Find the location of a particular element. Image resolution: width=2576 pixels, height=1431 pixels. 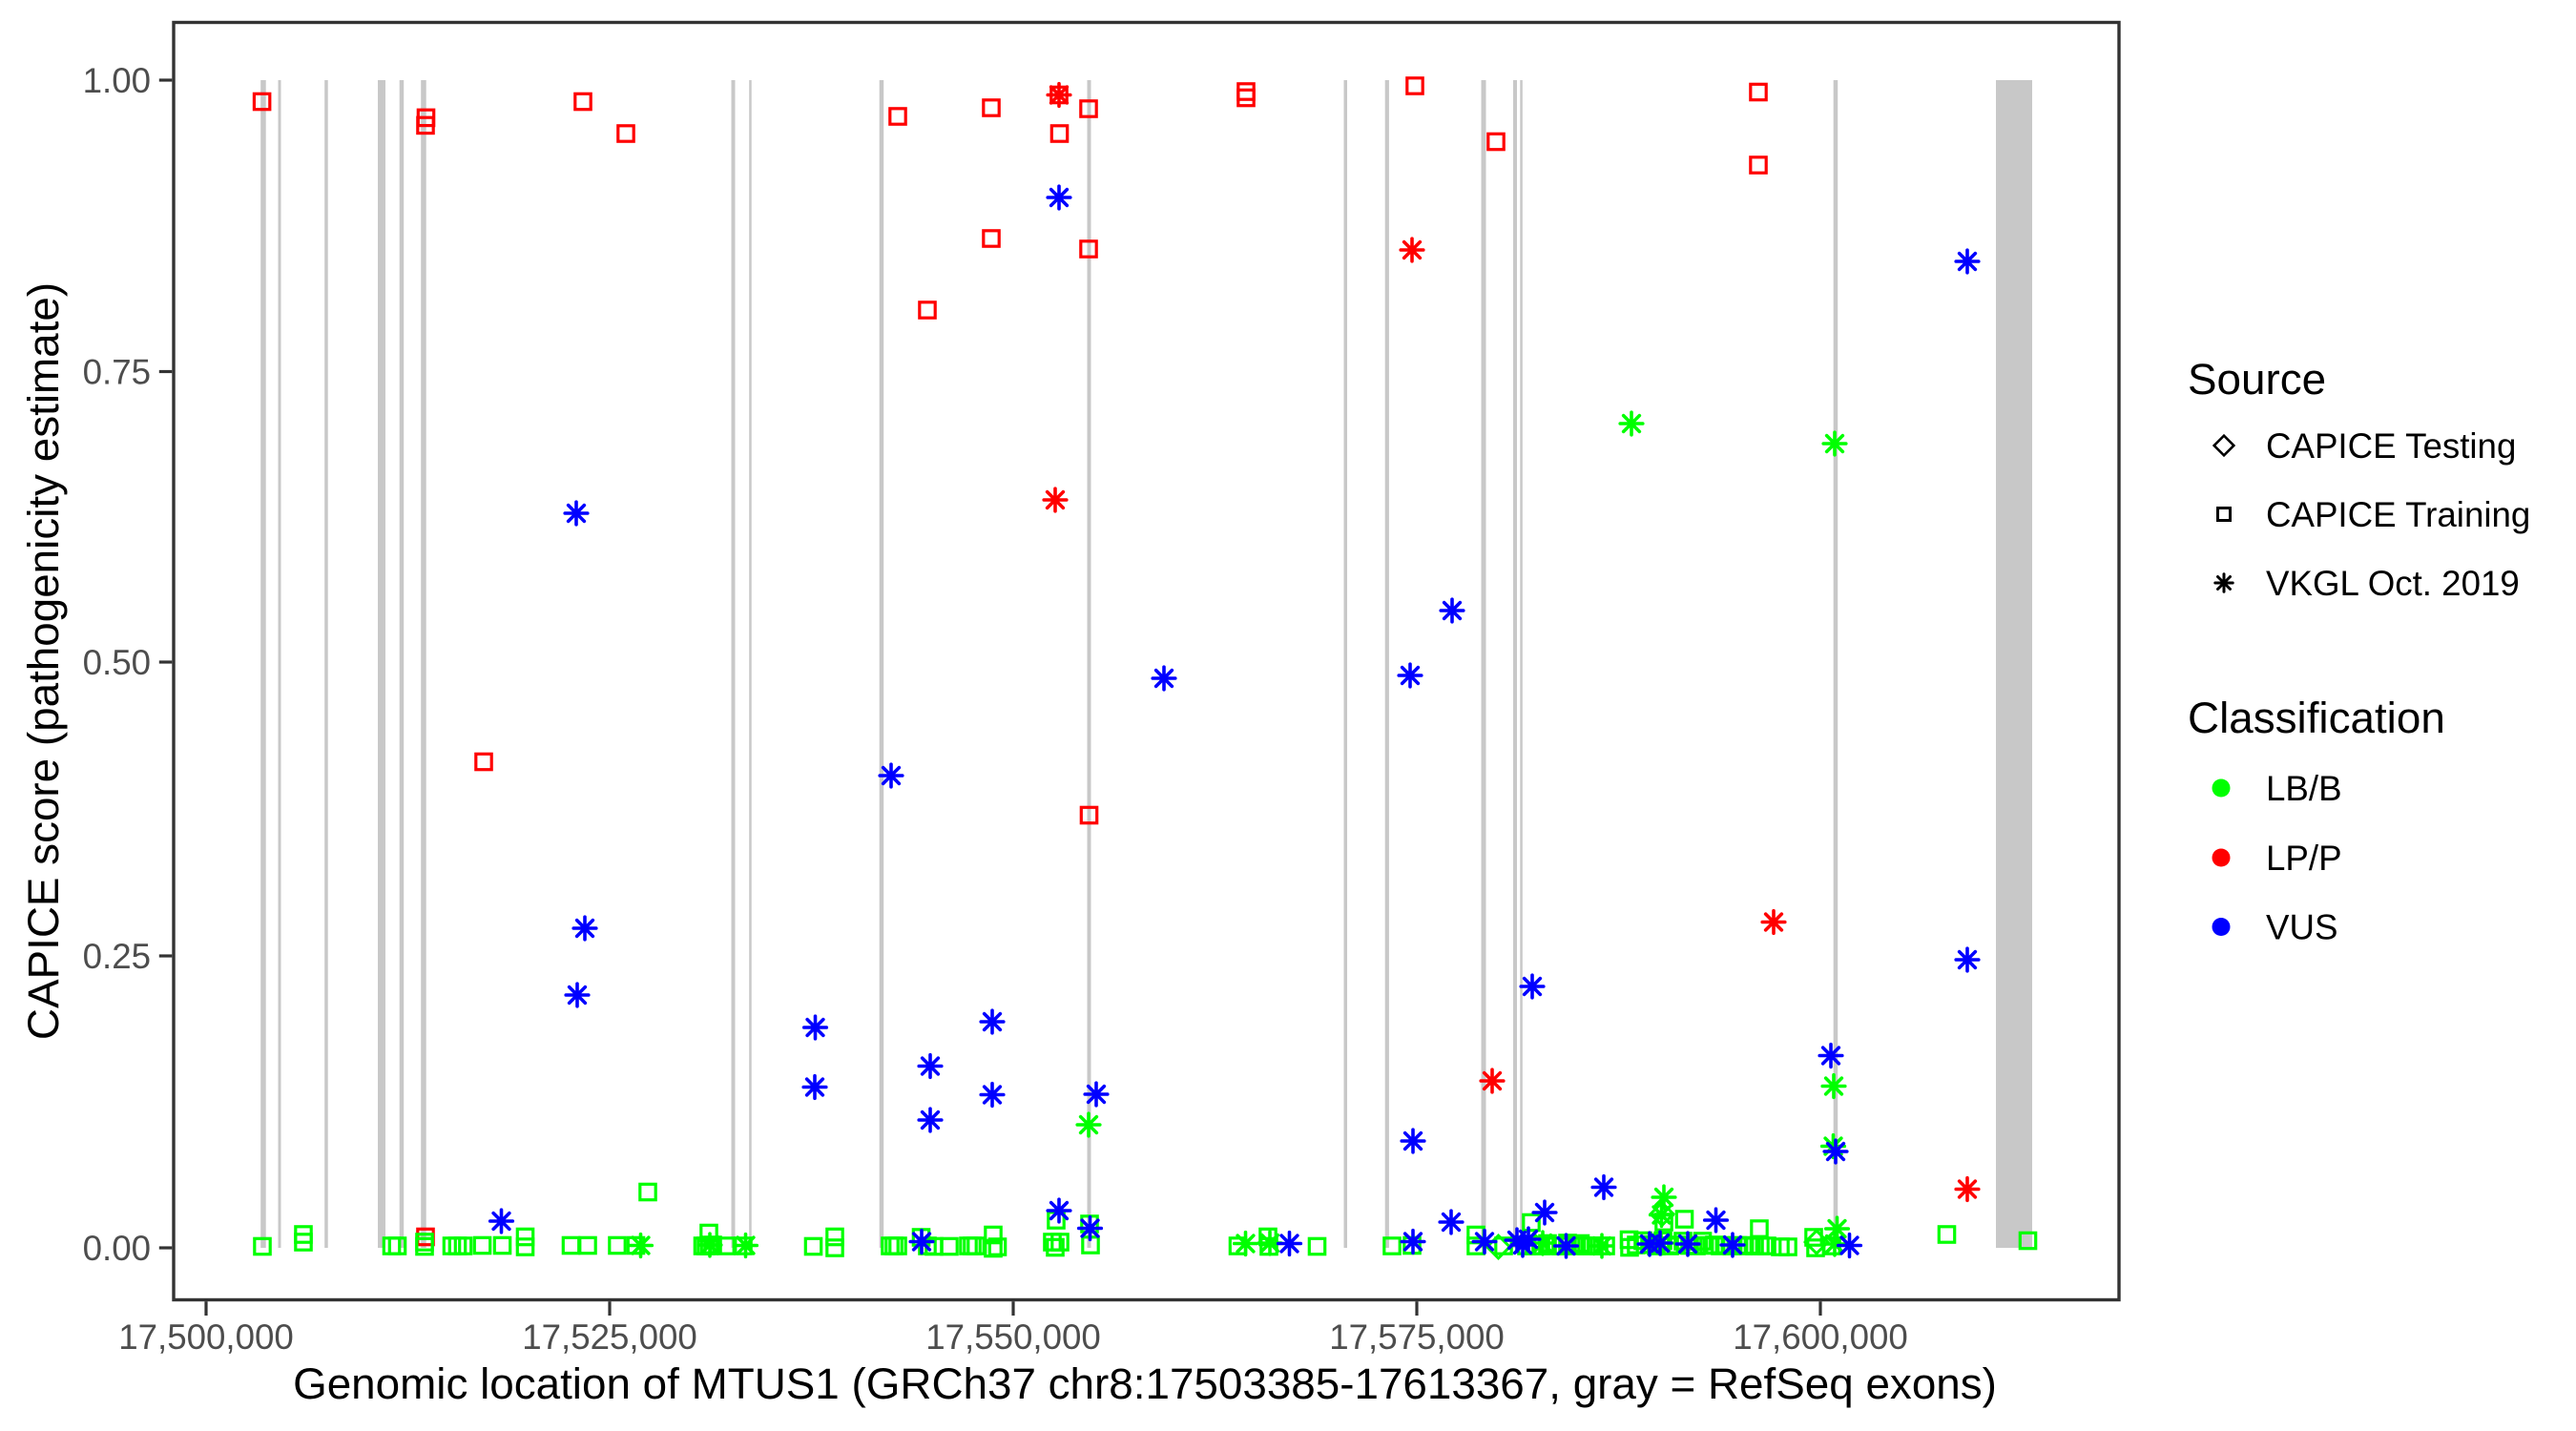

svg-text: 0.75 is located at coordinates (117, 372).